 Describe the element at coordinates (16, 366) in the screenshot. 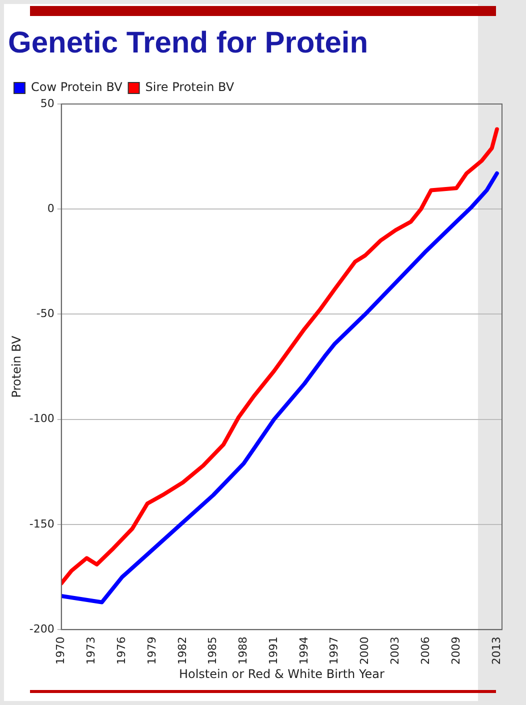

I see `y-axis-title: Protein BV` at that location.